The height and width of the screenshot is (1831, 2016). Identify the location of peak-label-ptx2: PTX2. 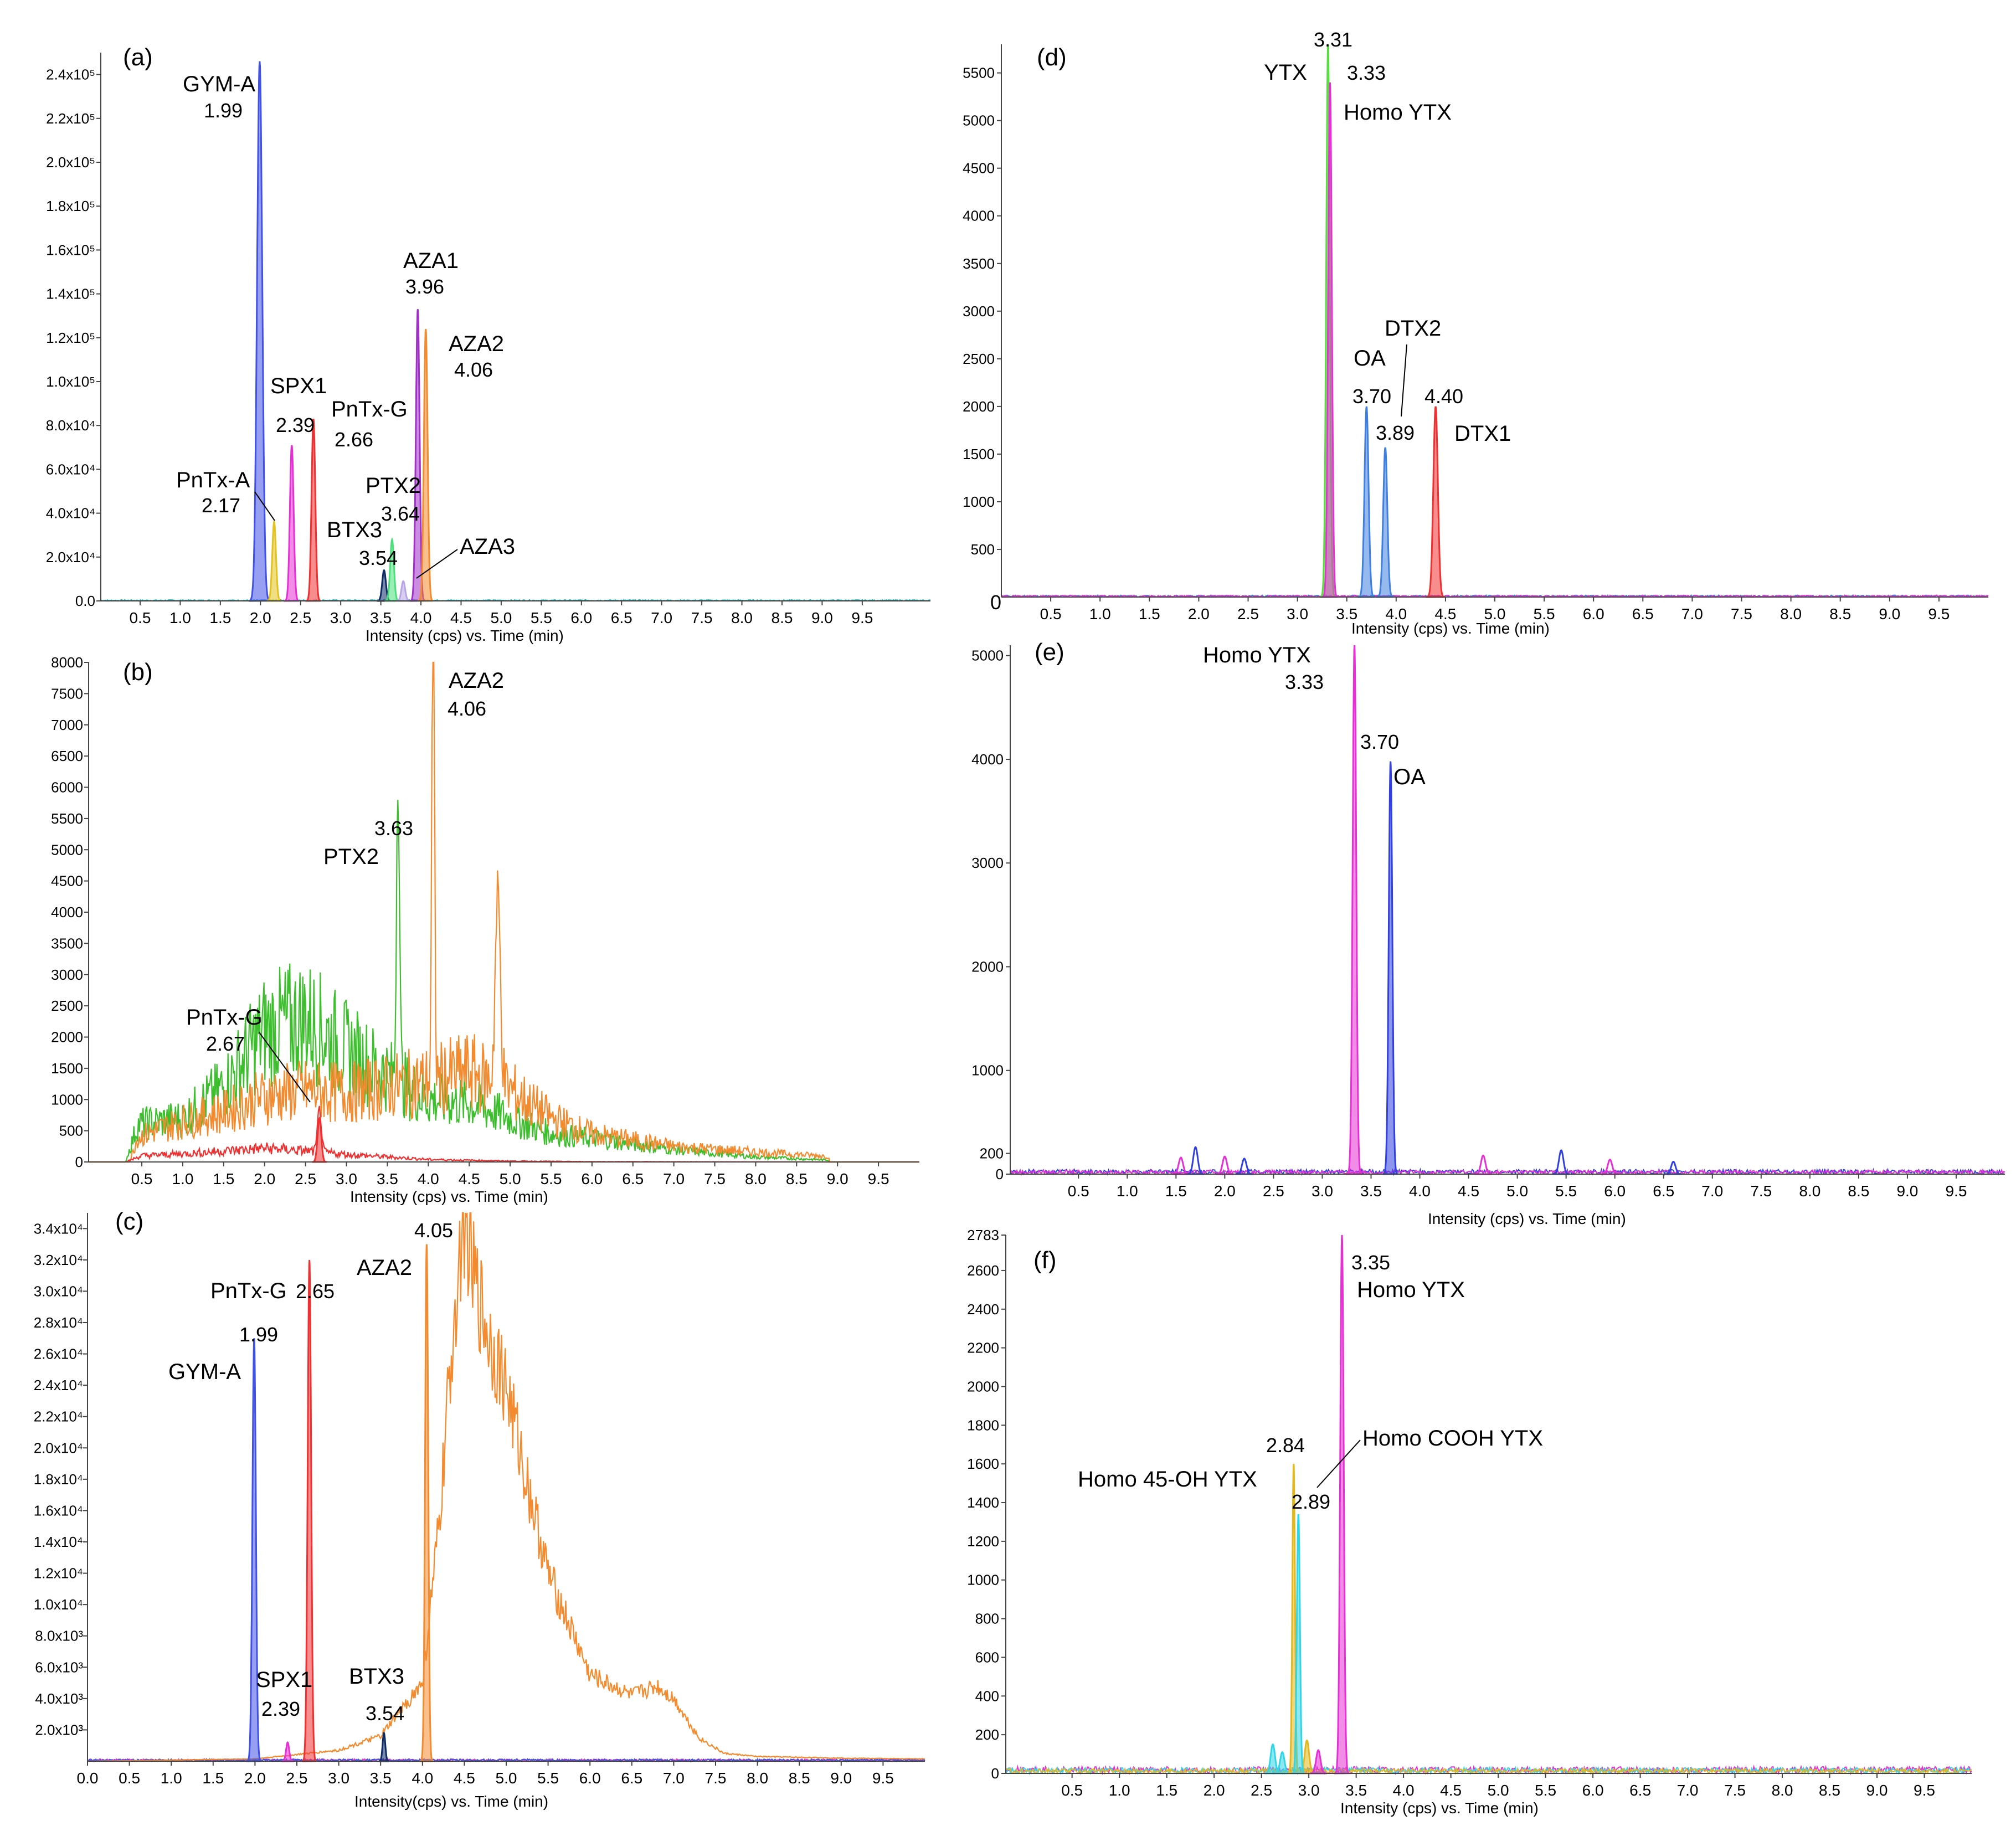
(393, 486).